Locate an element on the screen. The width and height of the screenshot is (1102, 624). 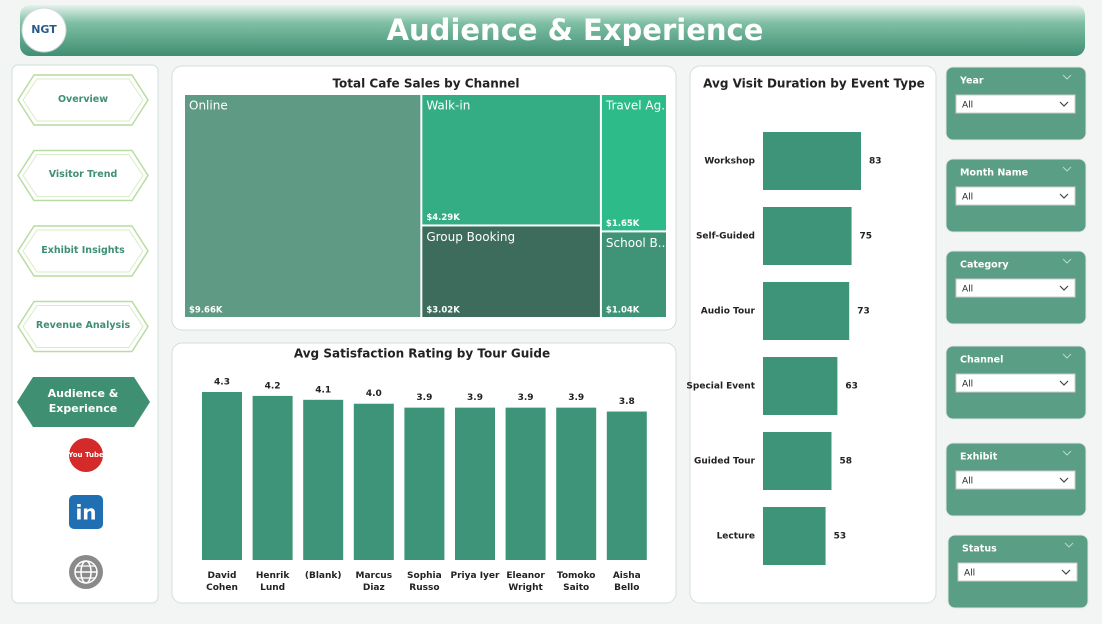
x-tick-label: (Blank) is located at coordinates (323, 576).